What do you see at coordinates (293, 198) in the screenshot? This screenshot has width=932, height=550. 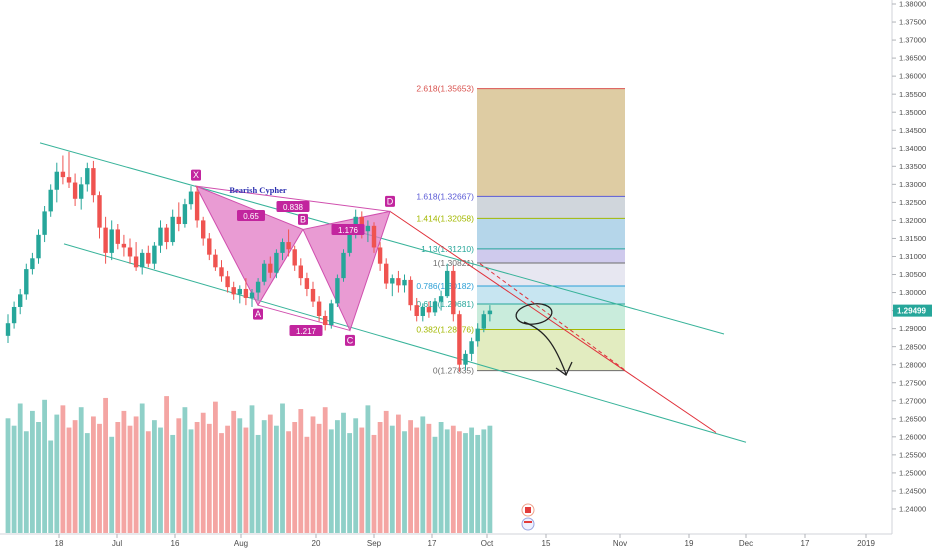 I see `pattern-xd-line` at bounding box center [293, 198].